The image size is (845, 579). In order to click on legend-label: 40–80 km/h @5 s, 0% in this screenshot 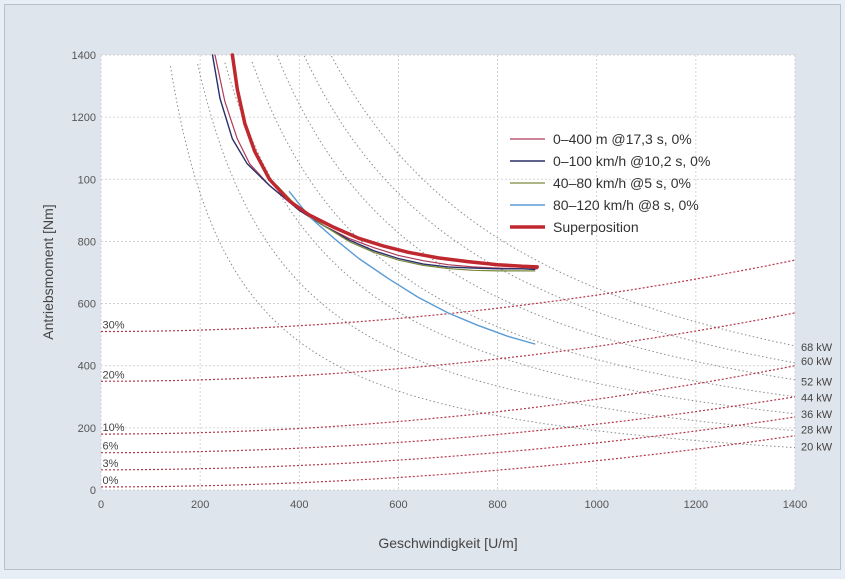, I will do `click(622, 183)`.